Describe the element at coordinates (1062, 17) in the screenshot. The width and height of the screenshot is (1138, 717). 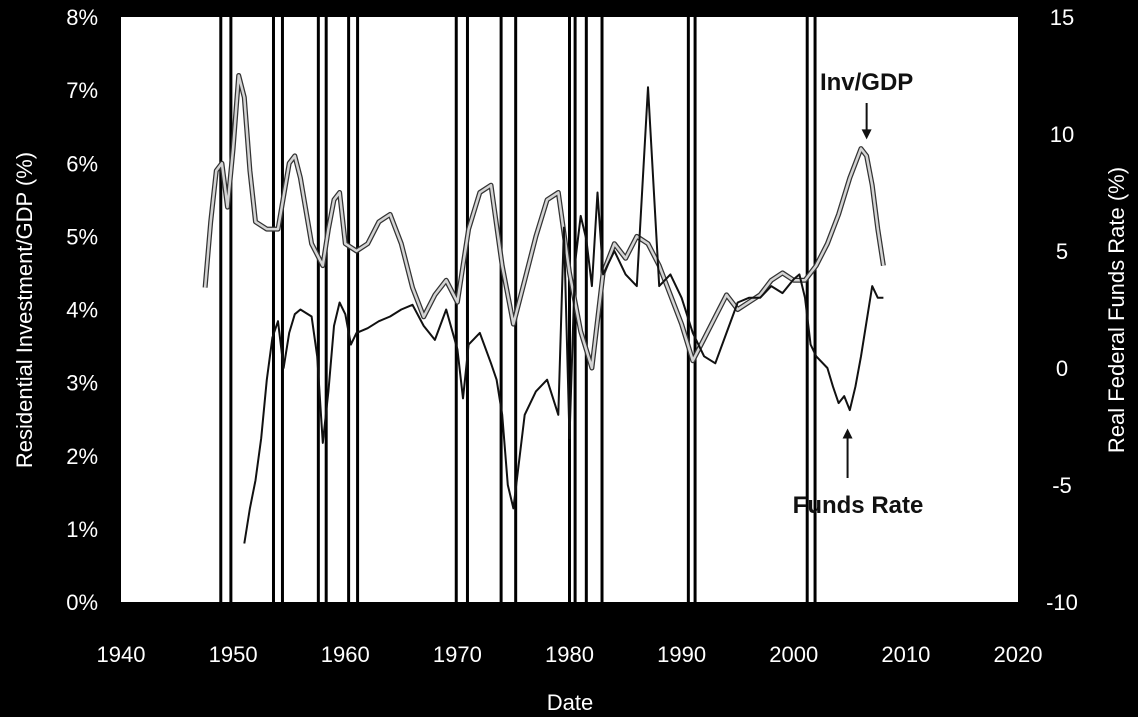
I see `y-right-tick-label: 15` at that location.